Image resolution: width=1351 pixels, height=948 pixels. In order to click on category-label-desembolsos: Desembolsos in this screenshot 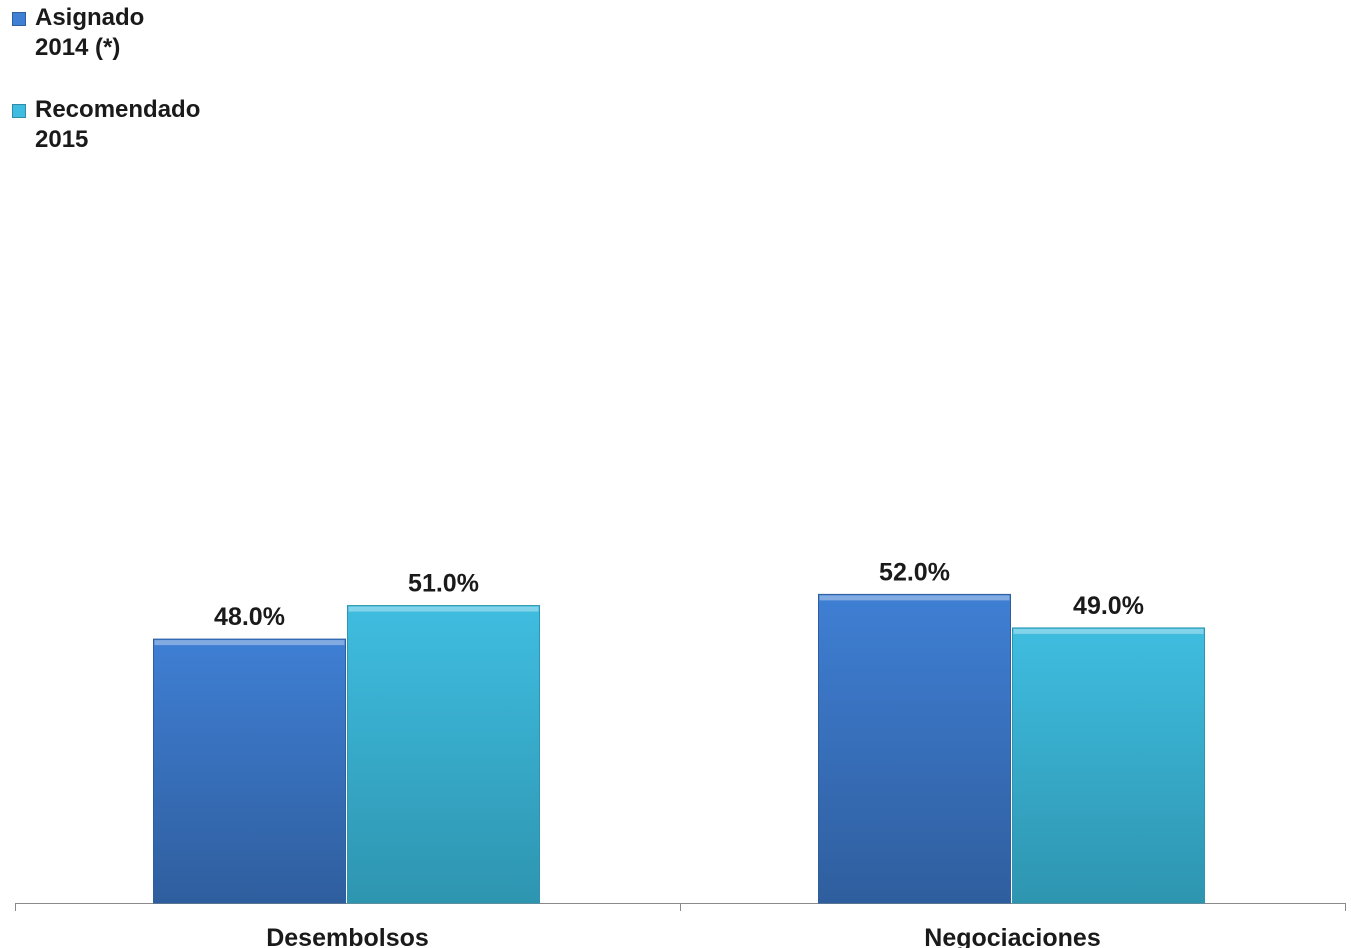, I will do `click(347, 936)`.